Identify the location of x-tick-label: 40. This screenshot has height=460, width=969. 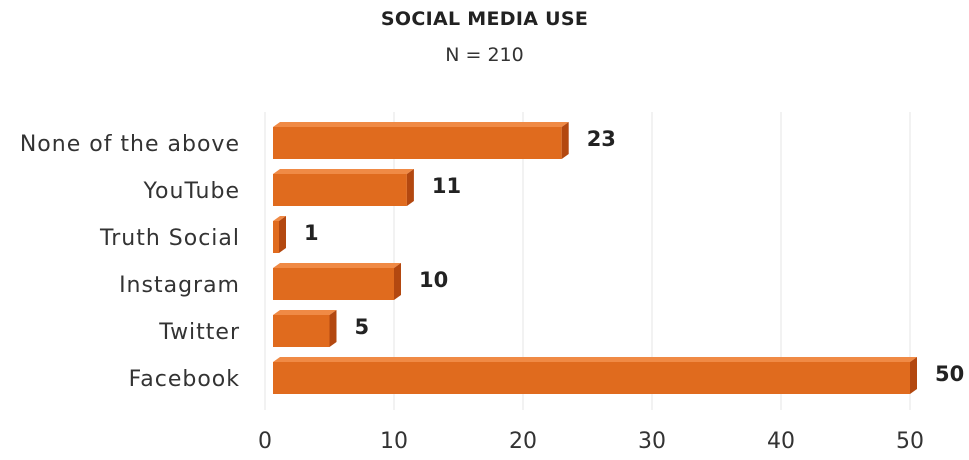
(781, 441).